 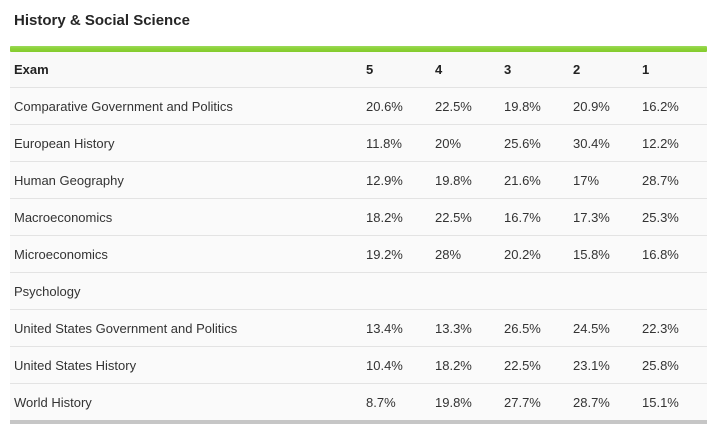 What do you see at coordinates (396, 328) in the screenshot?
I see `score-percentage-cell: 13.4%` at bounding box center [396, 328].